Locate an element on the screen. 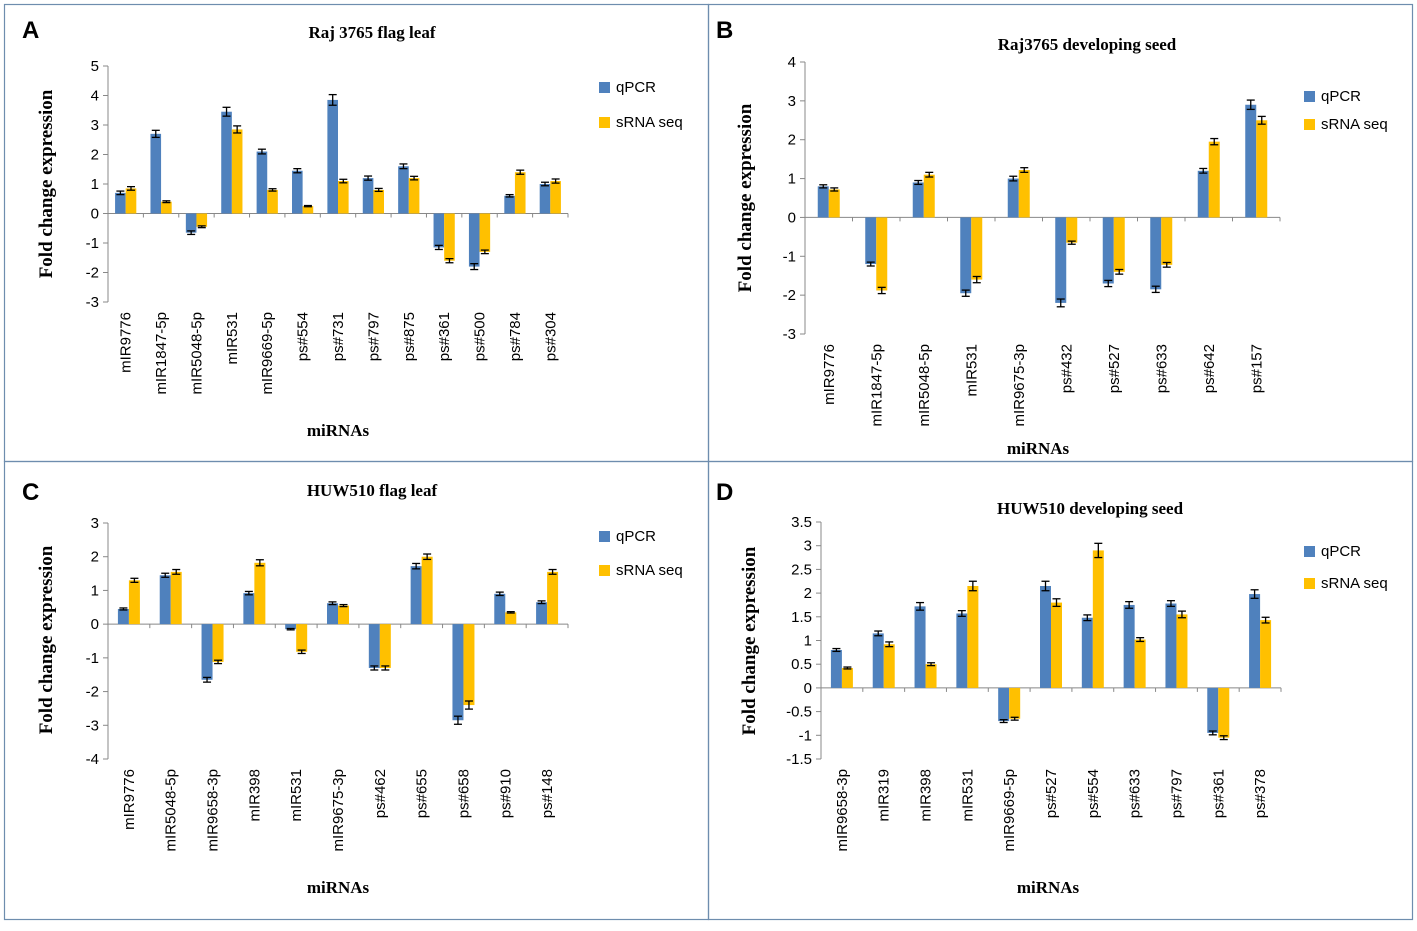 This screenshot has height=931, width=1417. legend-label-qpcr-d: qPCR is located at coordinates (1341, 551).